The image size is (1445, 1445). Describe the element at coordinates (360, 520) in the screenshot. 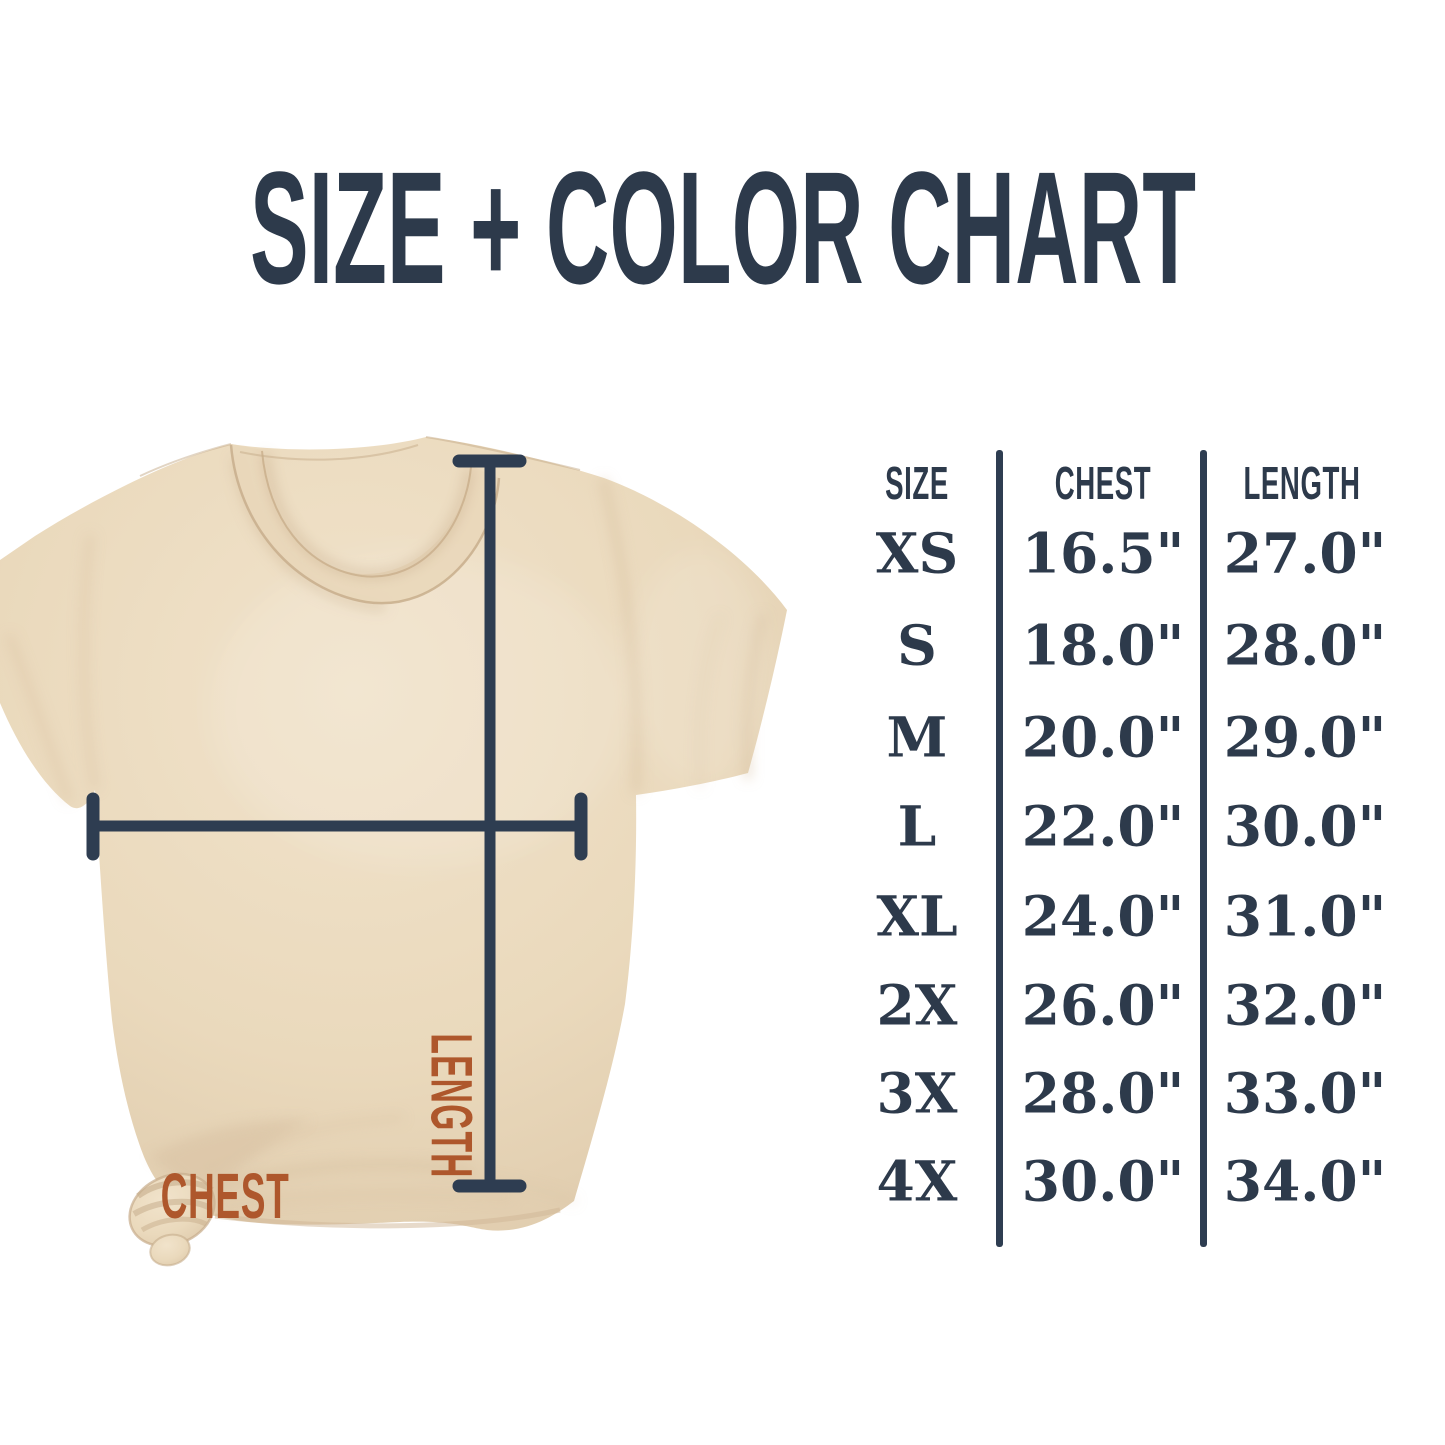

I see `tshirt-collar` at that location.